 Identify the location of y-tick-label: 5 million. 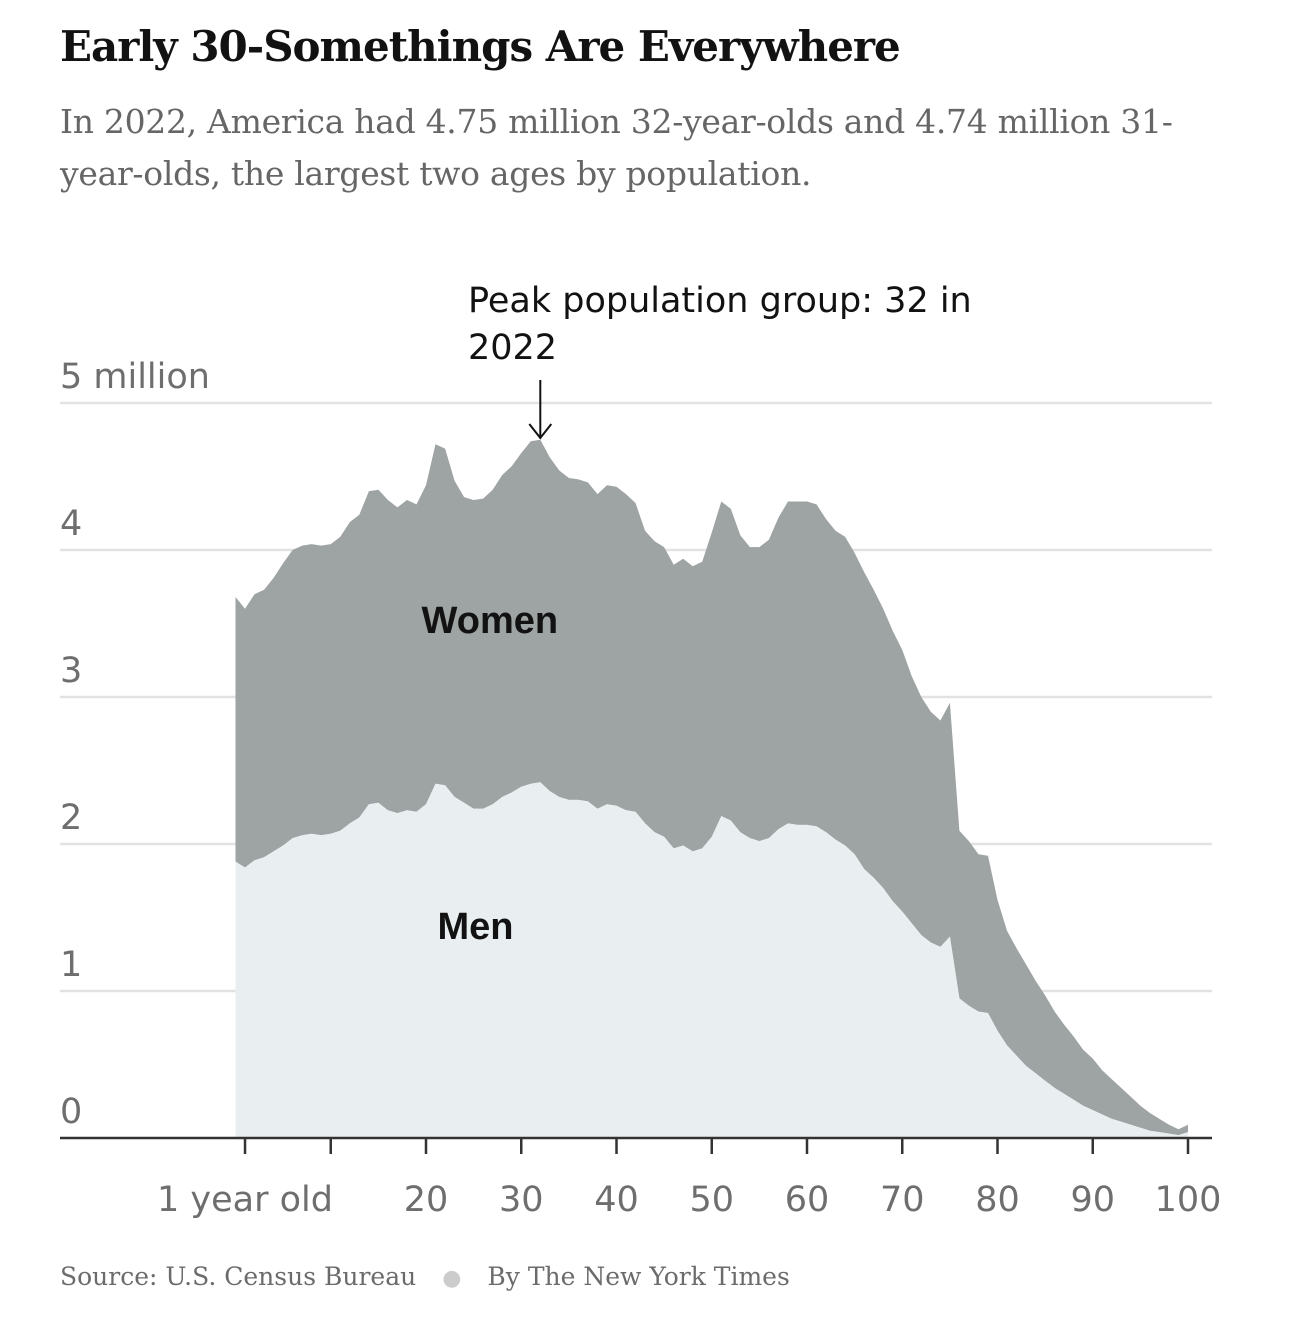
(135, 377).